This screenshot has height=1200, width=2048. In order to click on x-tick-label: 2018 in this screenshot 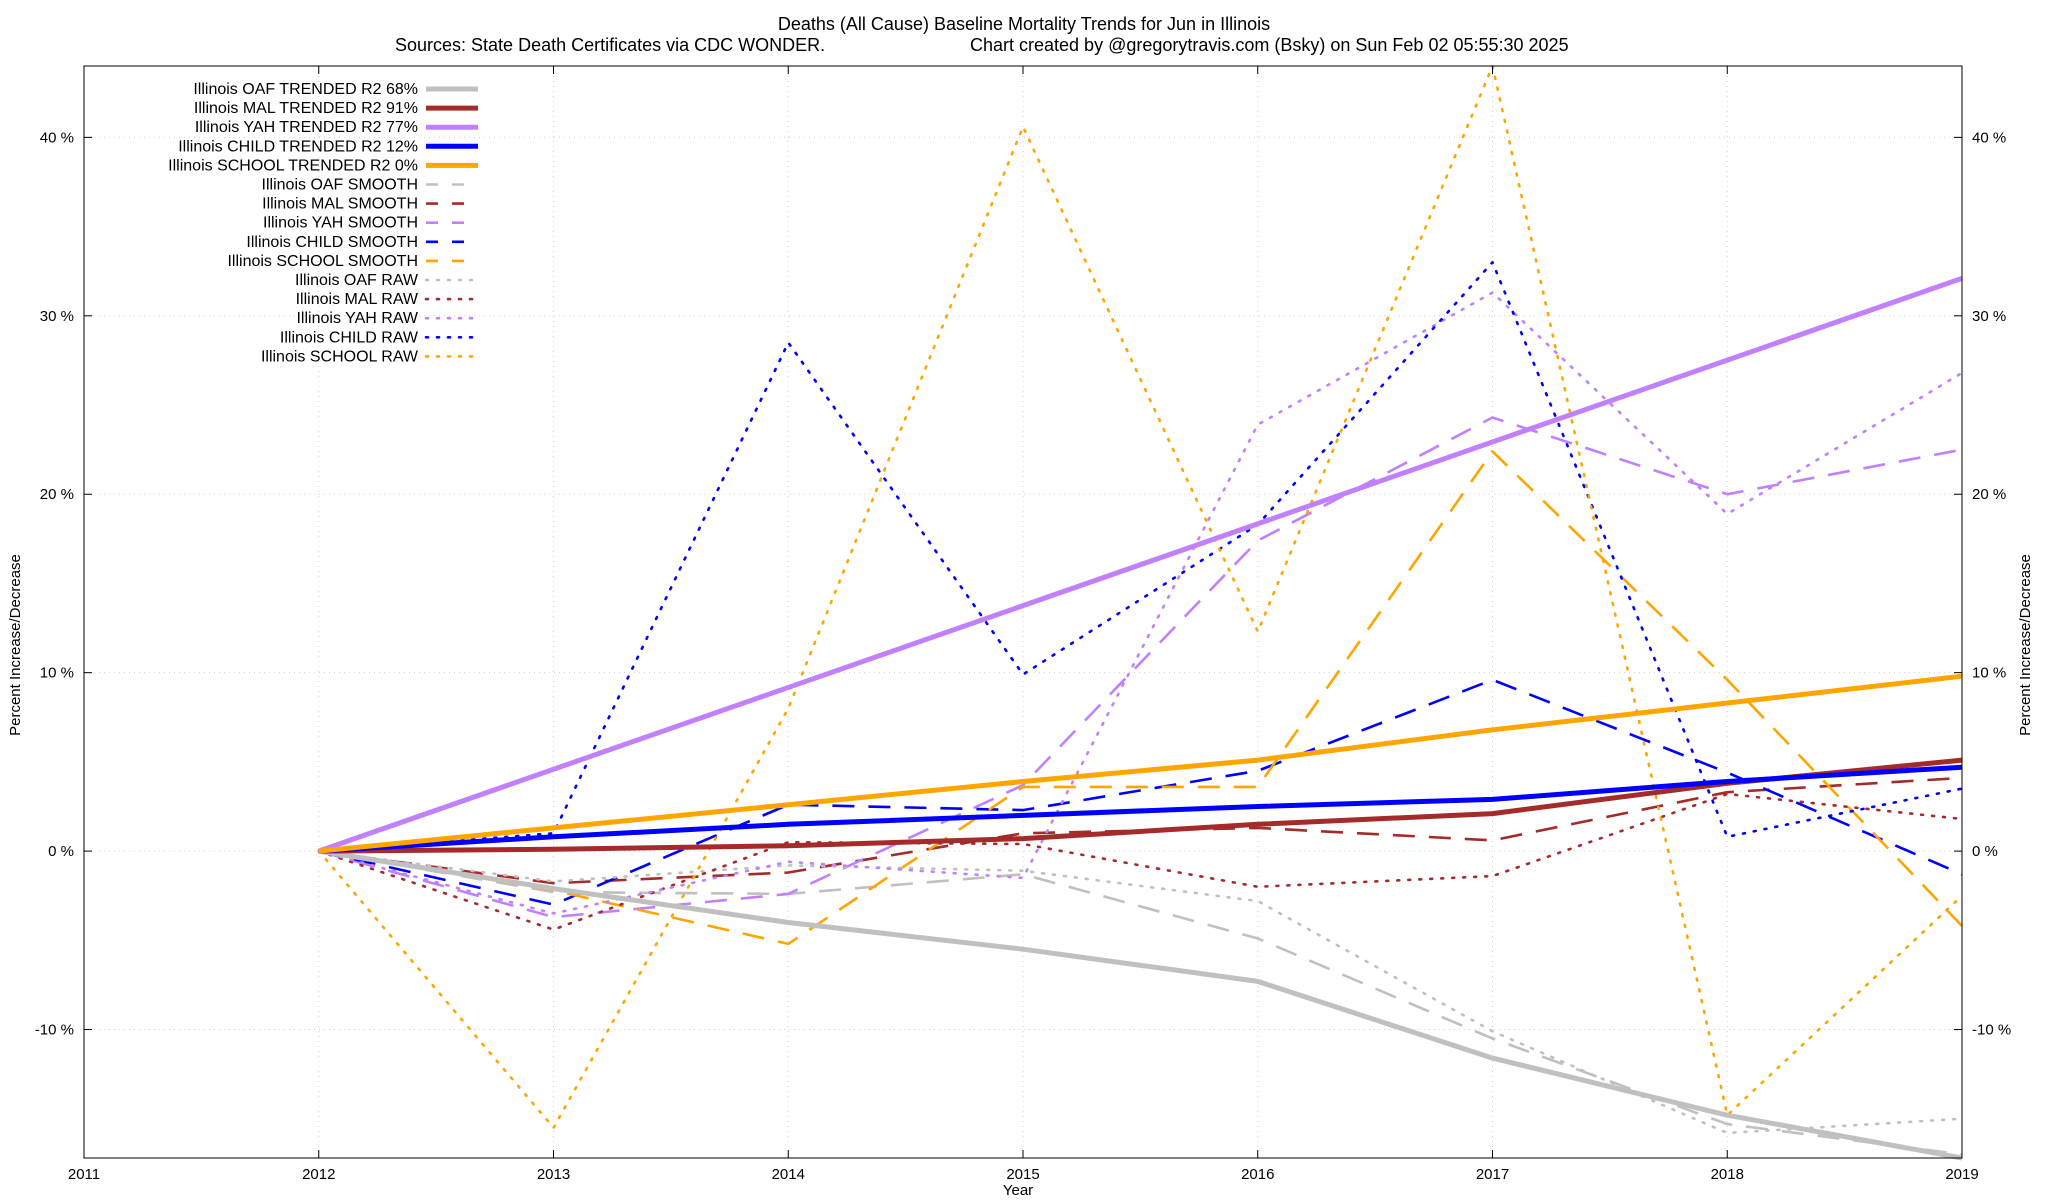, I will do `click(1727, 1174)`.